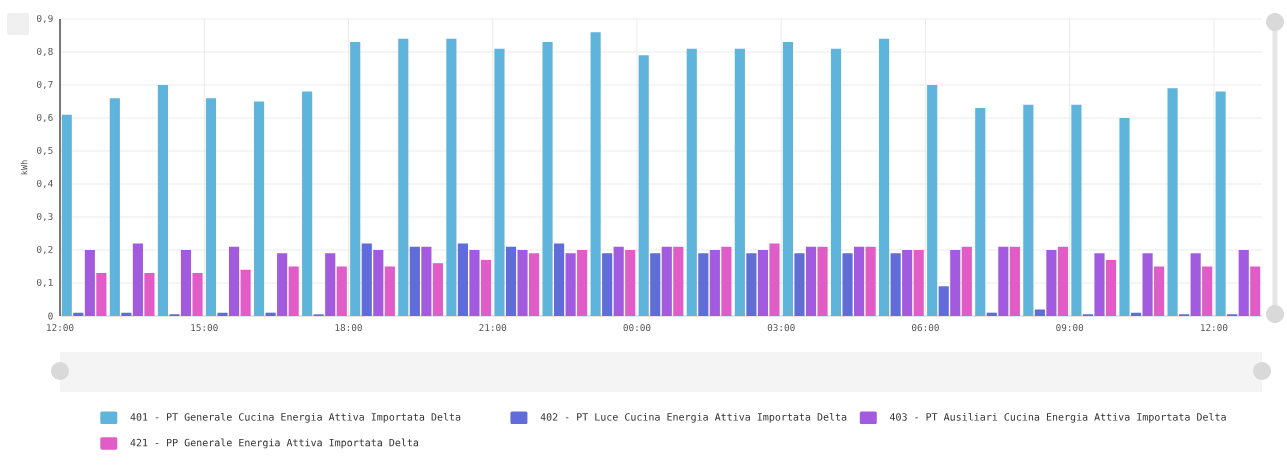  Describe the element at coordinates (348, 328) in the screenshot. I see `x-tick-label: 18:00` at that location.